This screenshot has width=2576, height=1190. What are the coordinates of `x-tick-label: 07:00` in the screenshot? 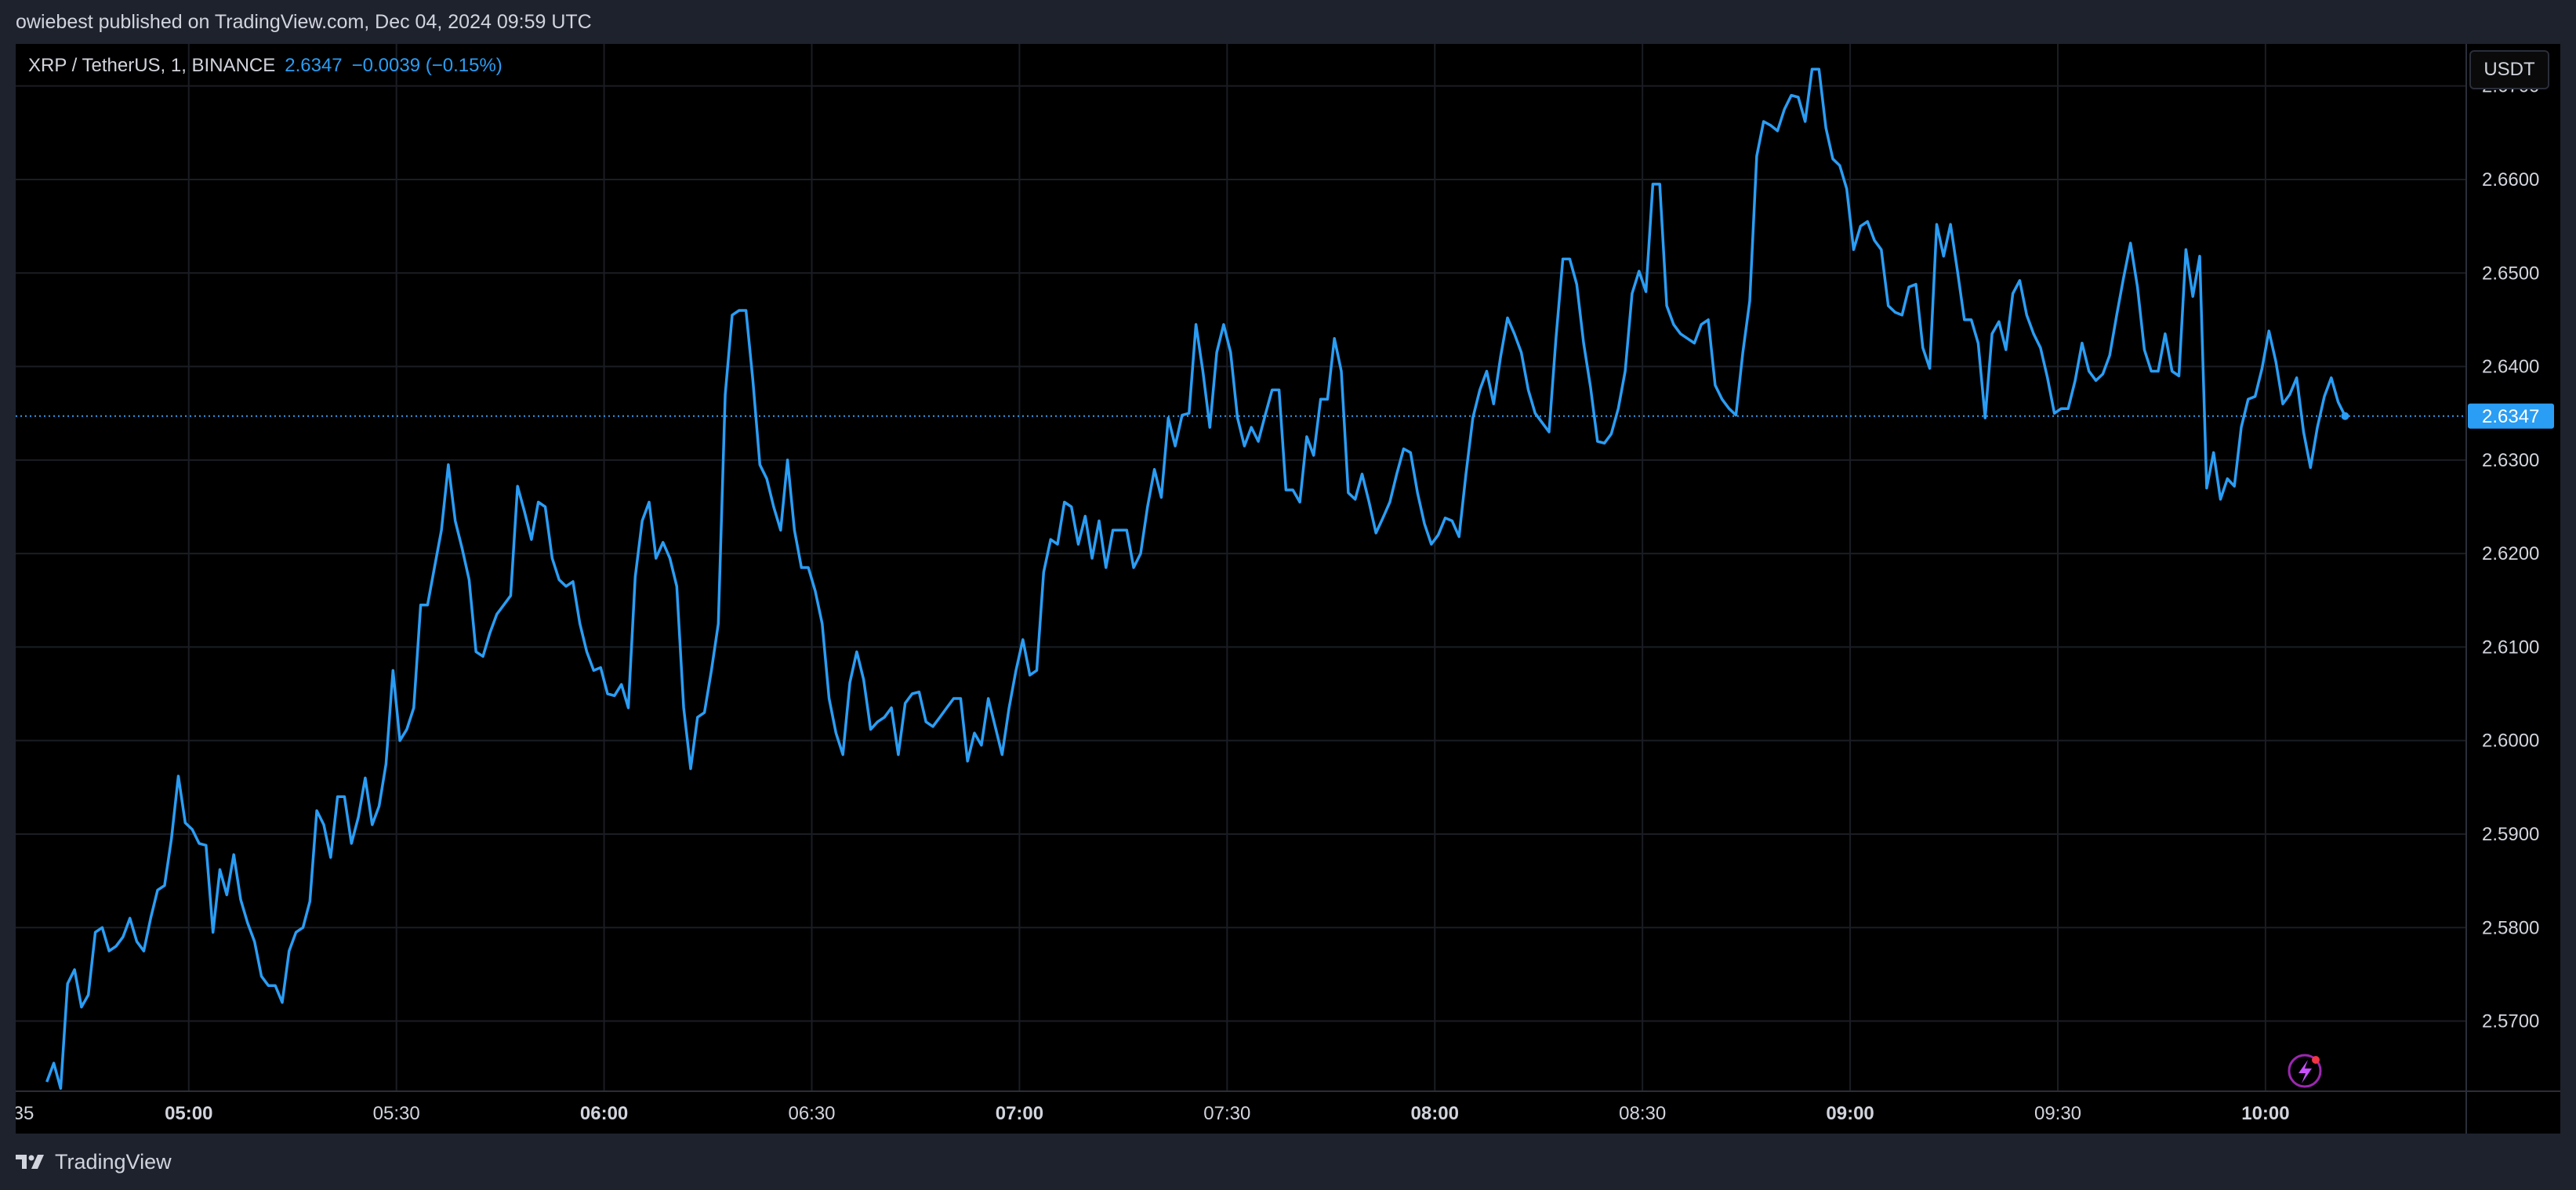 It's located at (1020, 1113).